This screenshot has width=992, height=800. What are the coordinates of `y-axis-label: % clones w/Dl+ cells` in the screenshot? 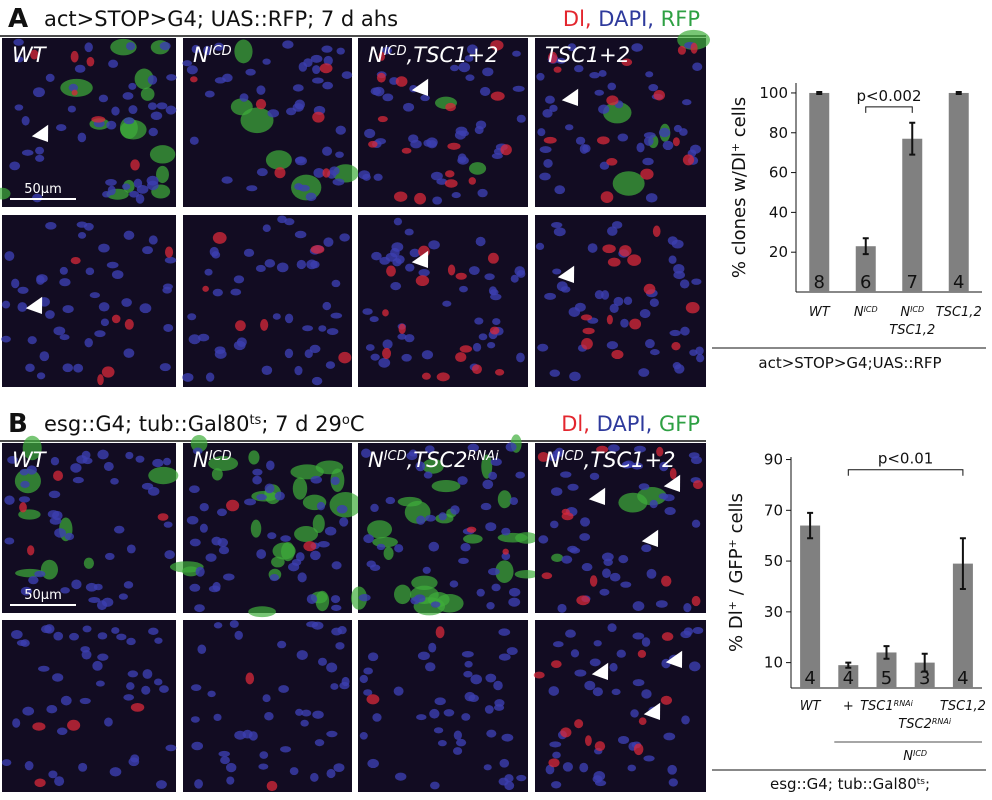 It's located at (740, 187).